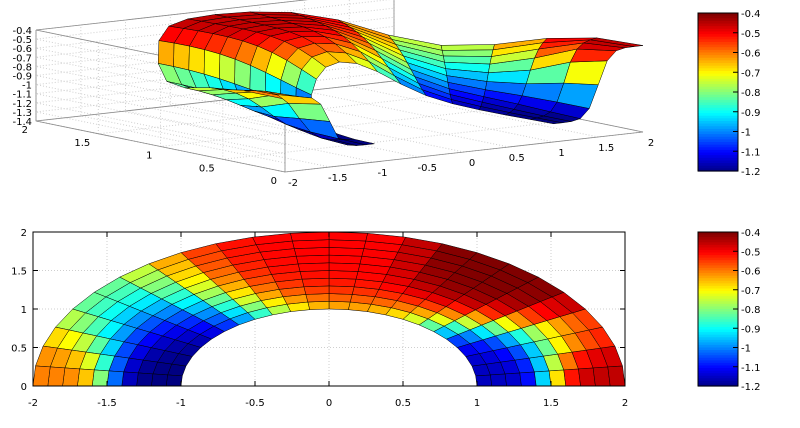  Describe the element at coordinates (22, 58) in the screenshot. I see `z-tick-label: -0.7` at that location.